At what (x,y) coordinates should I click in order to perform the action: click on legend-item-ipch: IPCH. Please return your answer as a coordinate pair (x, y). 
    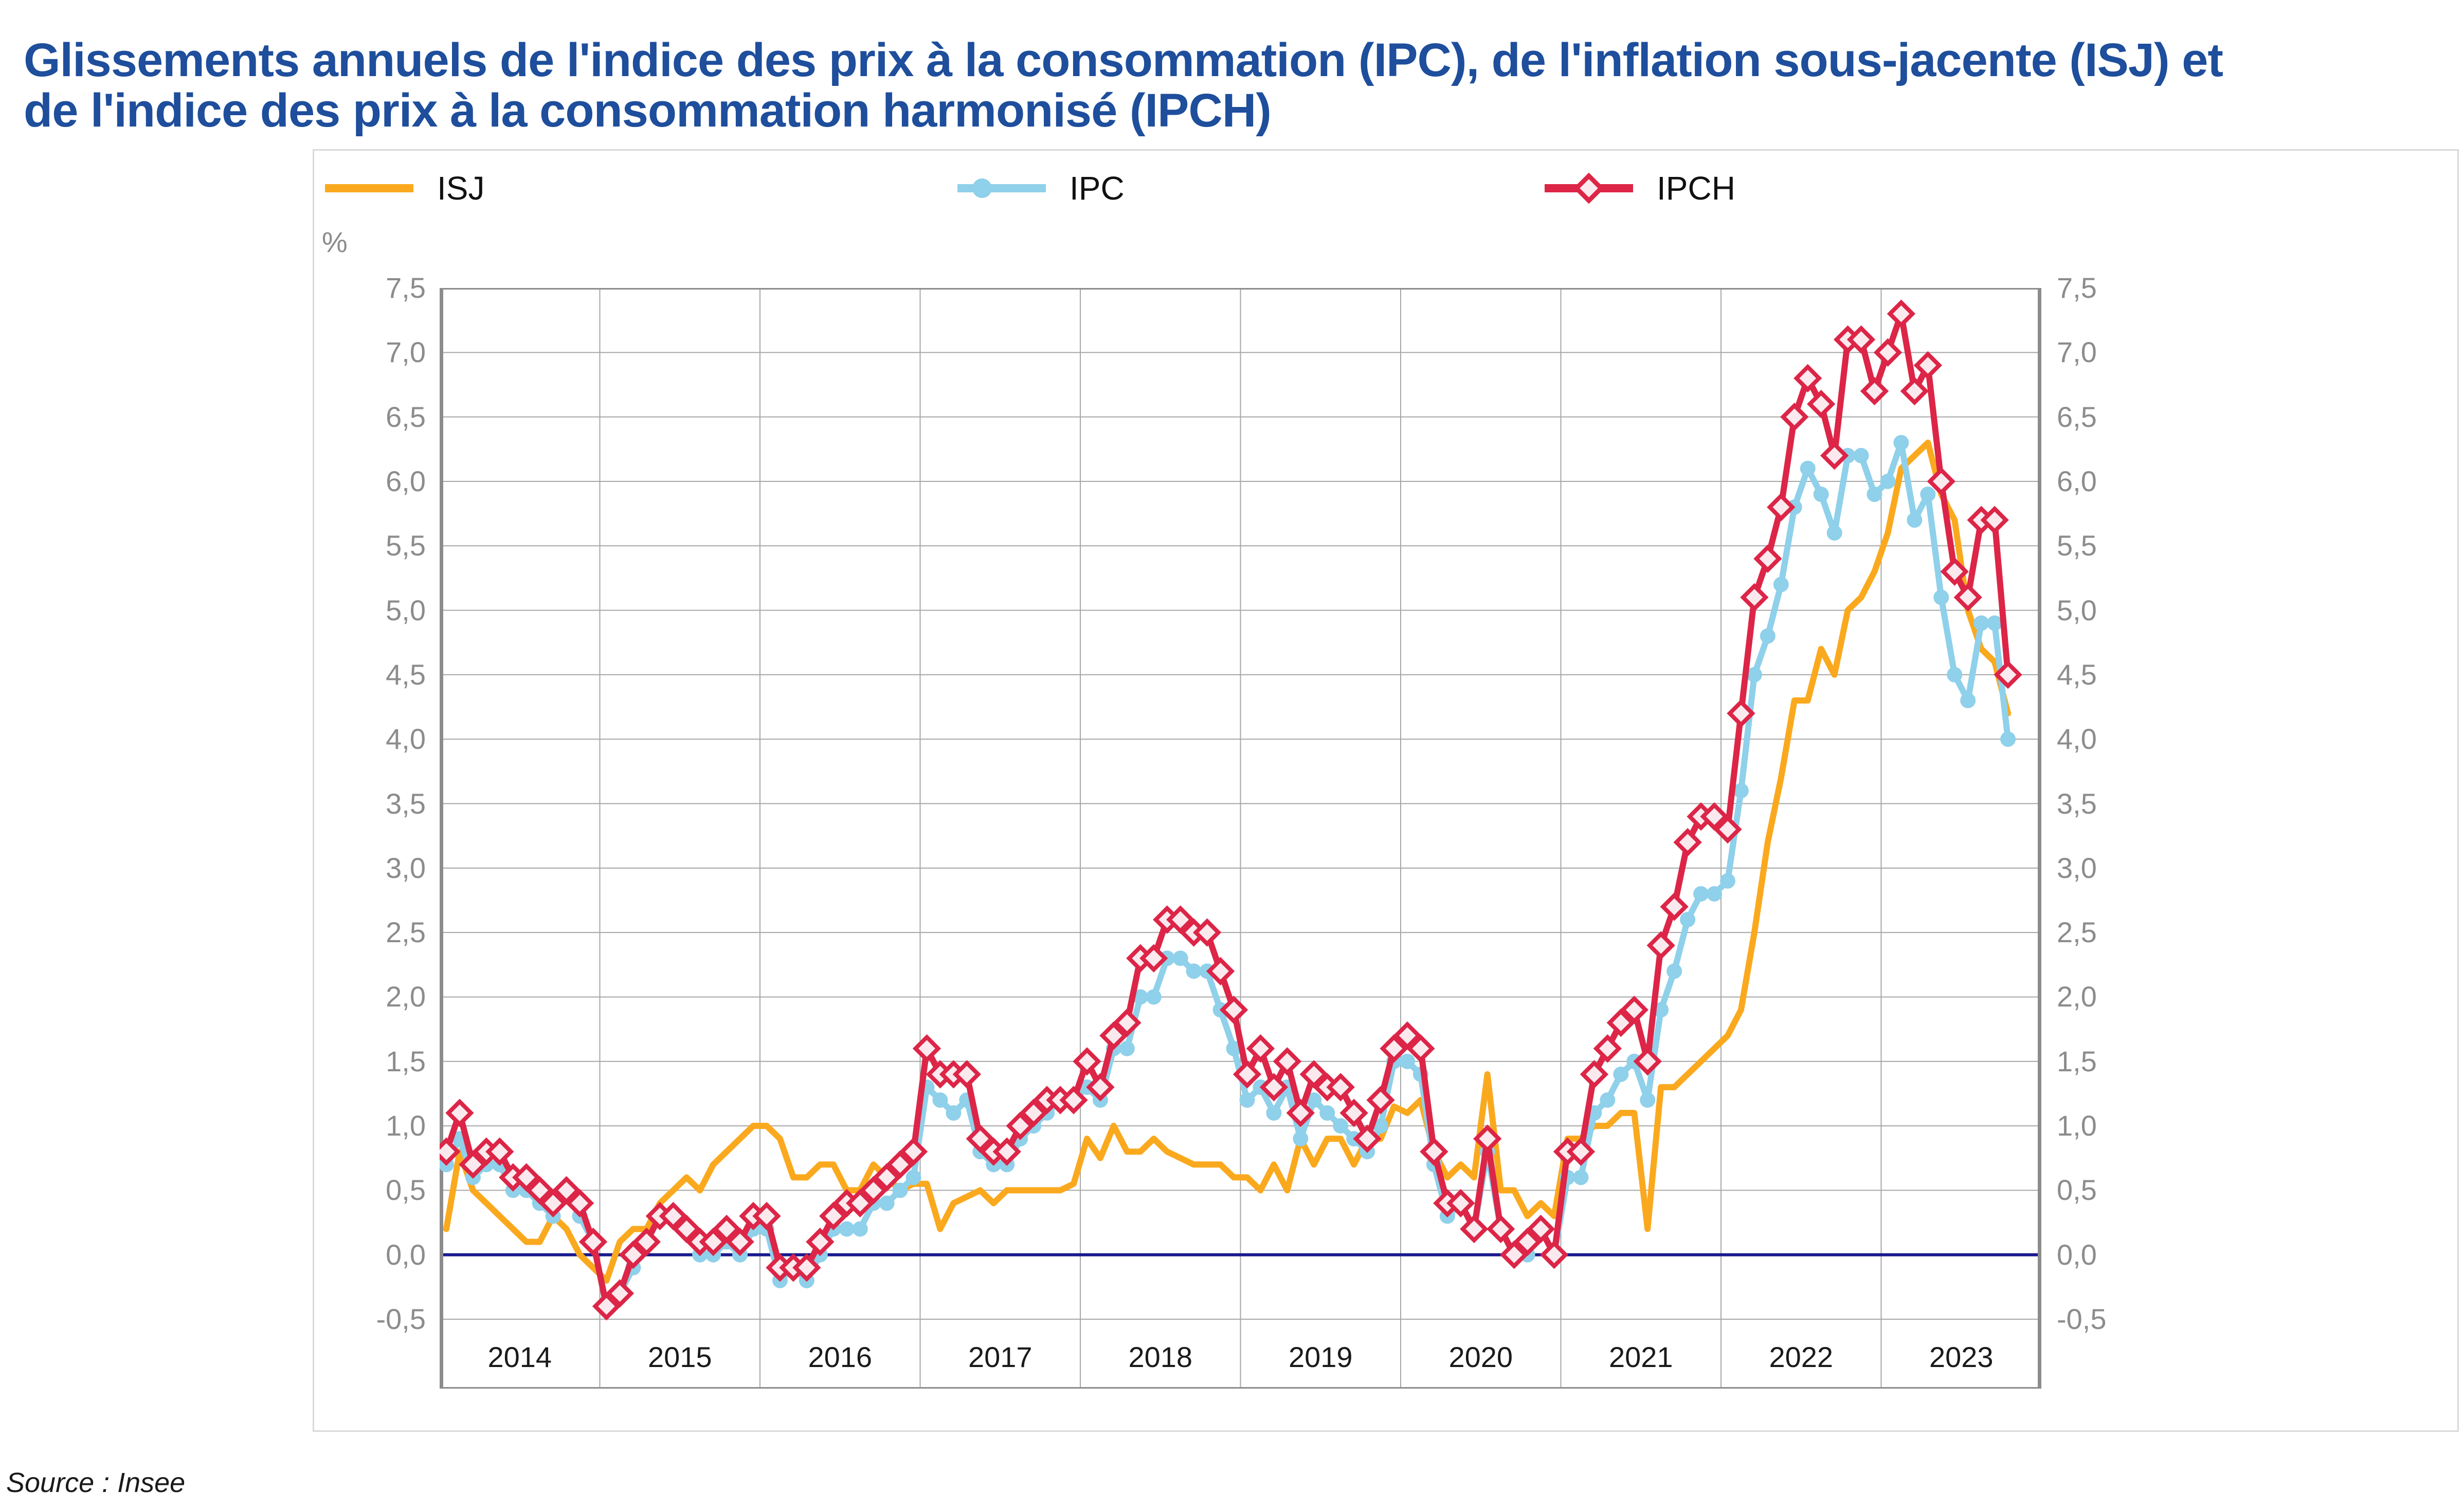
    Looking at the image, I should click on (1639, 188).